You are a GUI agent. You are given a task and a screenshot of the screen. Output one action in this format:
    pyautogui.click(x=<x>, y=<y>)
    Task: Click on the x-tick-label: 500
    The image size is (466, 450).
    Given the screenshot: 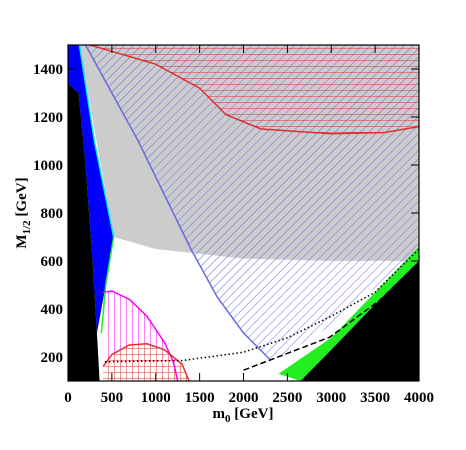 What is the action you would take?
    pyautogui.click(x=112, y=398)
    